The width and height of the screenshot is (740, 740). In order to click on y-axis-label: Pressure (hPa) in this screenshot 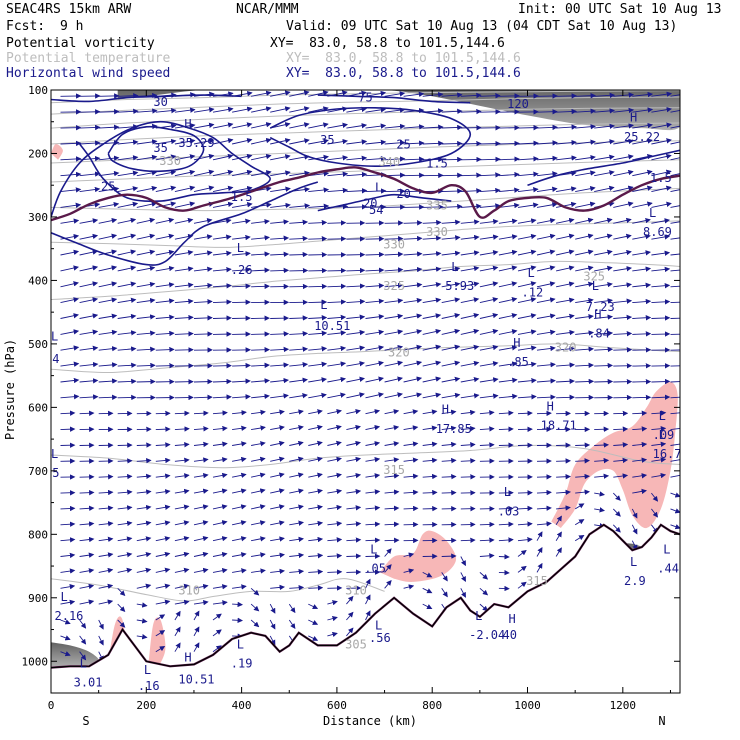, I will do `click(10, 389)`.